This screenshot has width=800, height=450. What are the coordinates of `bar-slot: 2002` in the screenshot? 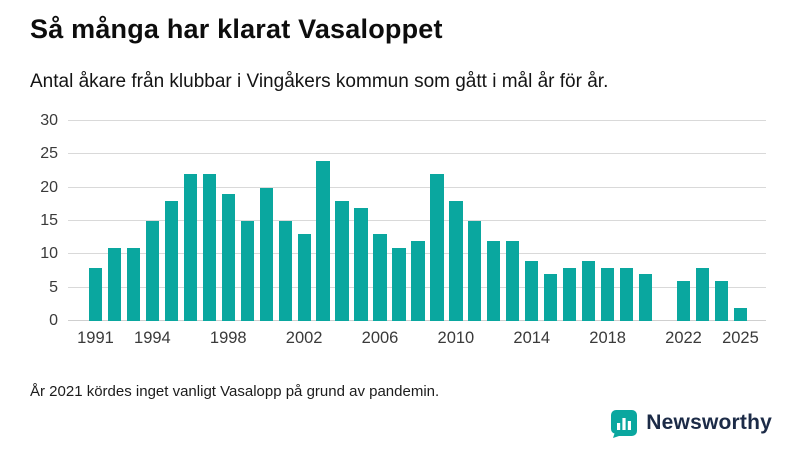 It's located at (304, 234).